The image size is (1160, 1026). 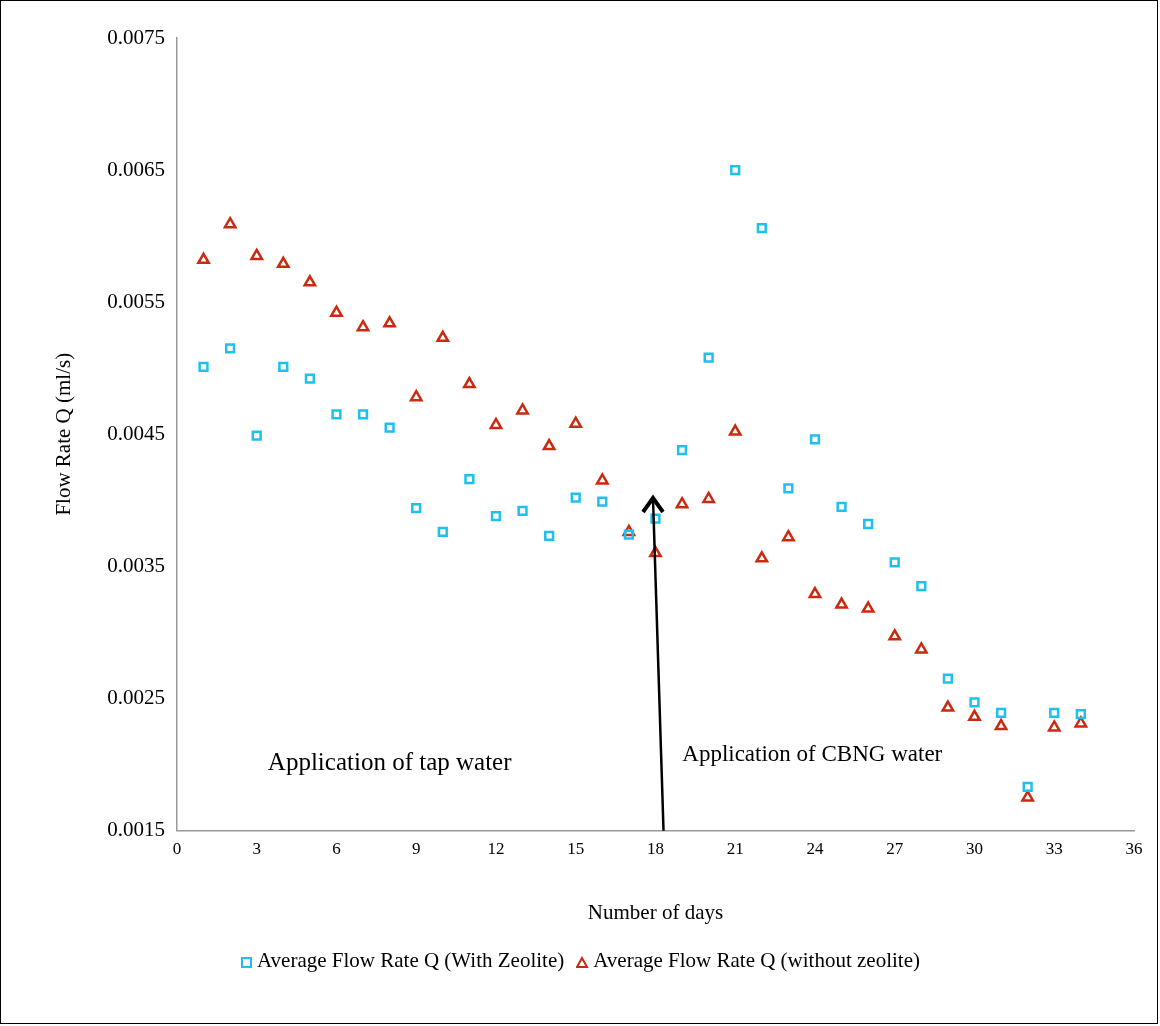 I want to click on x-tick-label: 27, so click(x=895, y=849).